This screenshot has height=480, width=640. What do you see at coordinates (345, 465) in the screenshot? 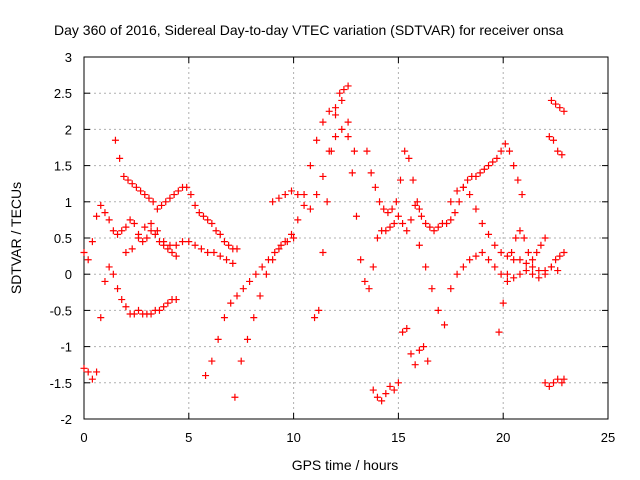
I see `x-axis-label: GPS time / hours` at bounding box center [345, 465].